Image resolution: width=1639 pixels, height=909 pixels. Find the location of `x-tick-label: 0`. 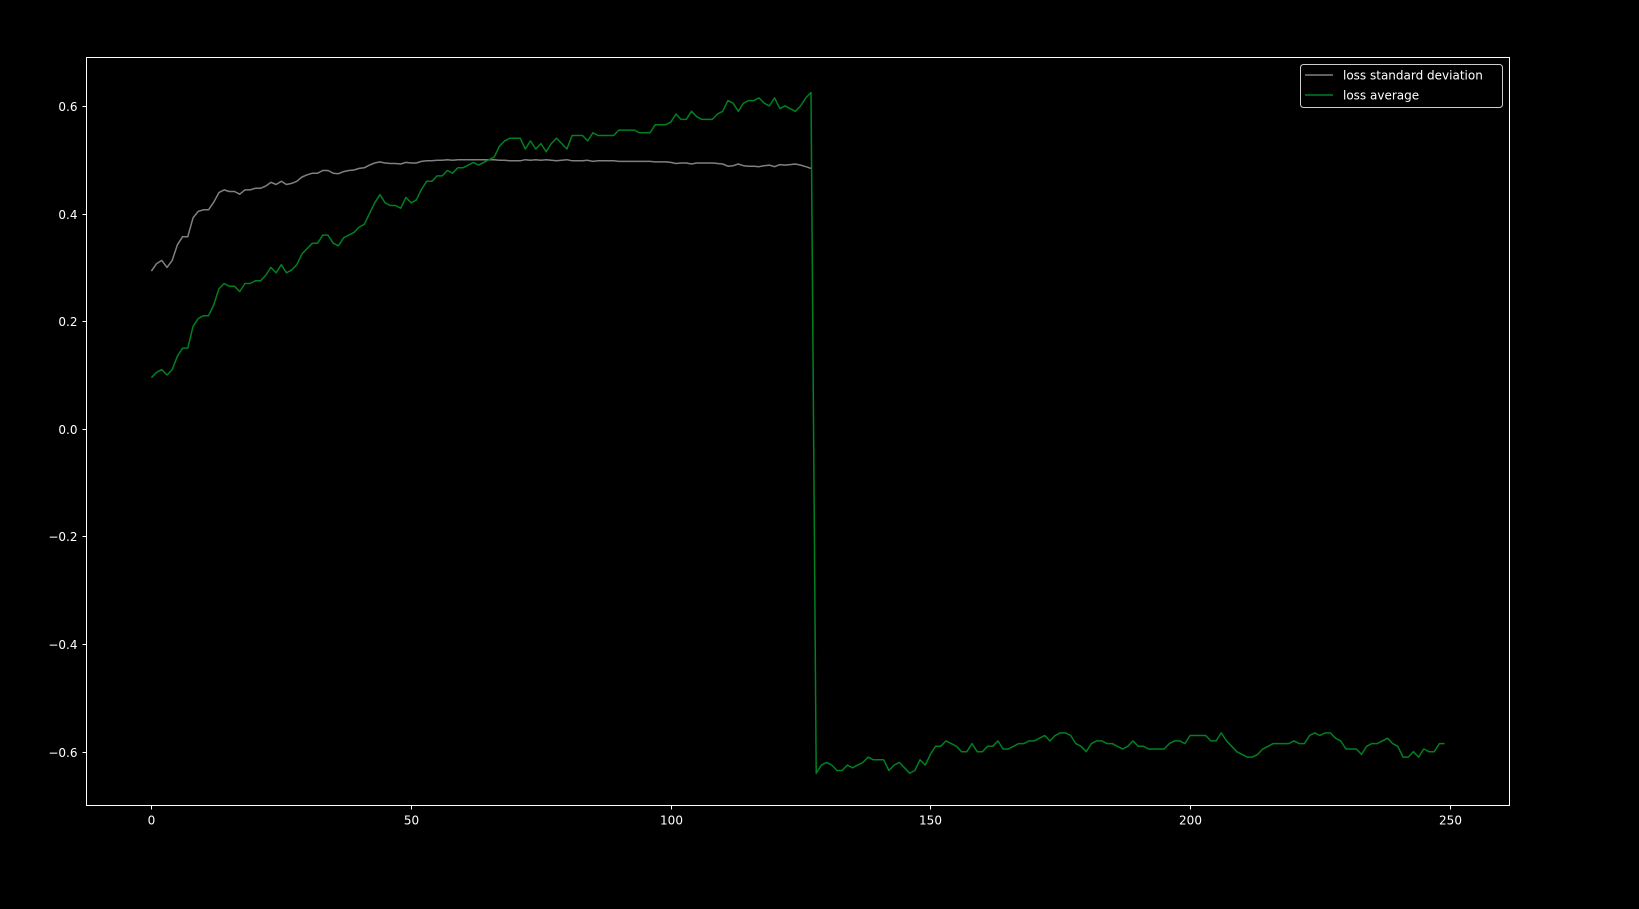

x-tick-label: 0 is located at coordinates (152, 821).